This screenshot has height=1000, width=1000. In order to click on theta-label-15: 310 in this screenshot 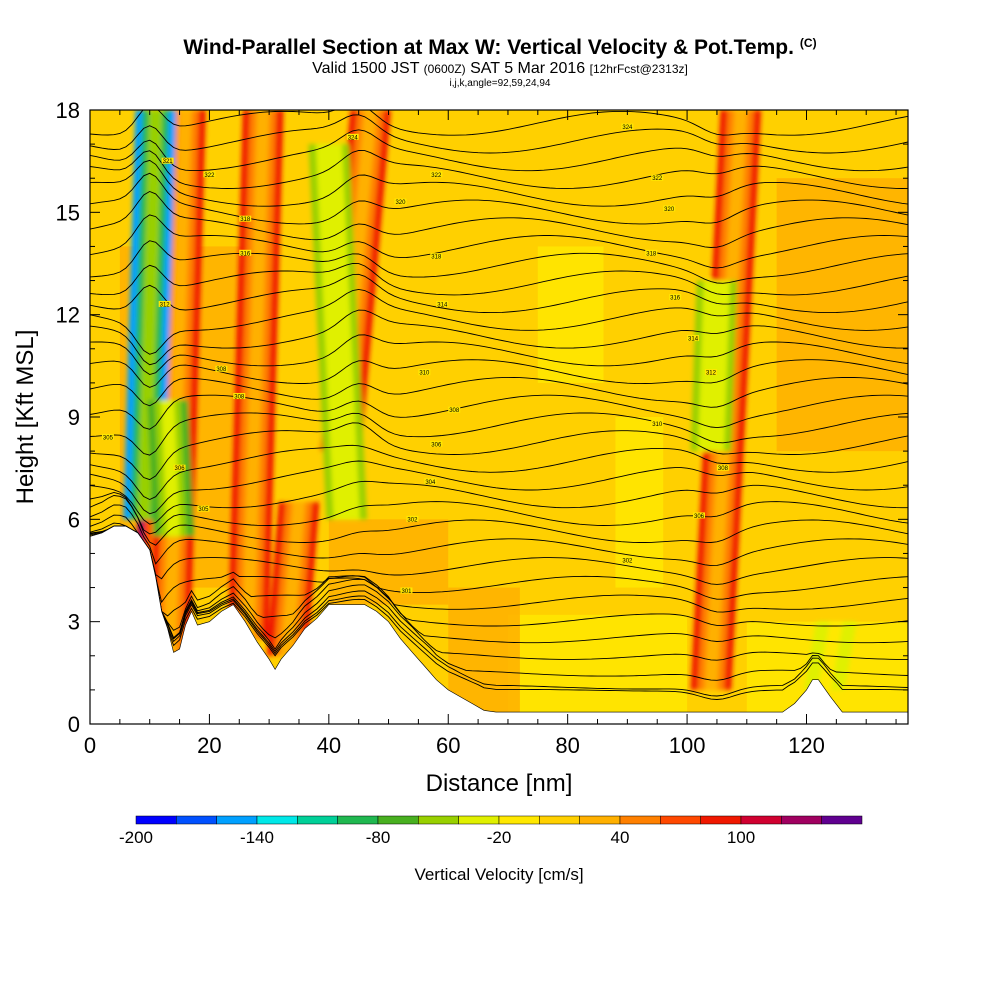, I will do `click(424, 374)`.